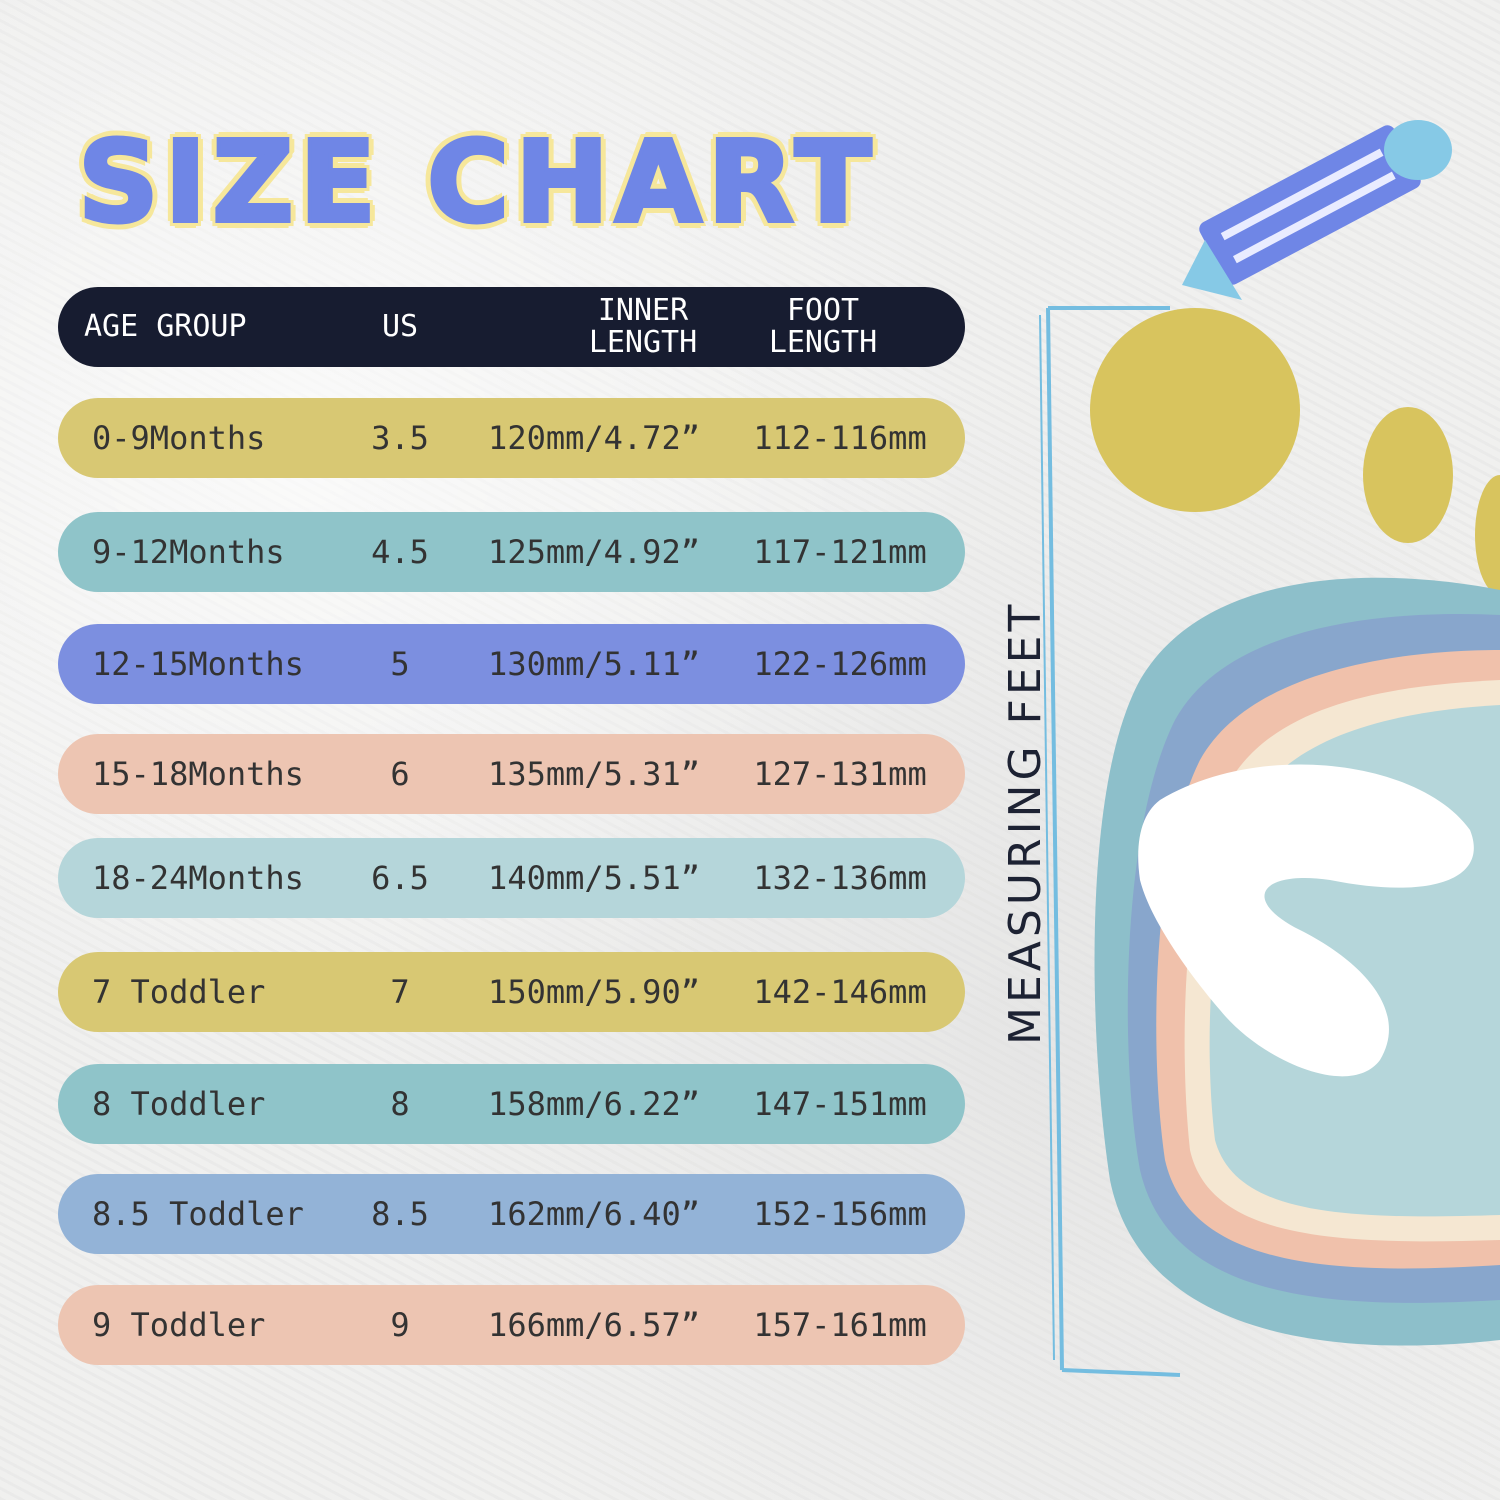 The image size is (1500, 1500). Describe the element at coordinates (179, 992) in the screenshot. I see `age-cell: 7 Toddler` at that location.